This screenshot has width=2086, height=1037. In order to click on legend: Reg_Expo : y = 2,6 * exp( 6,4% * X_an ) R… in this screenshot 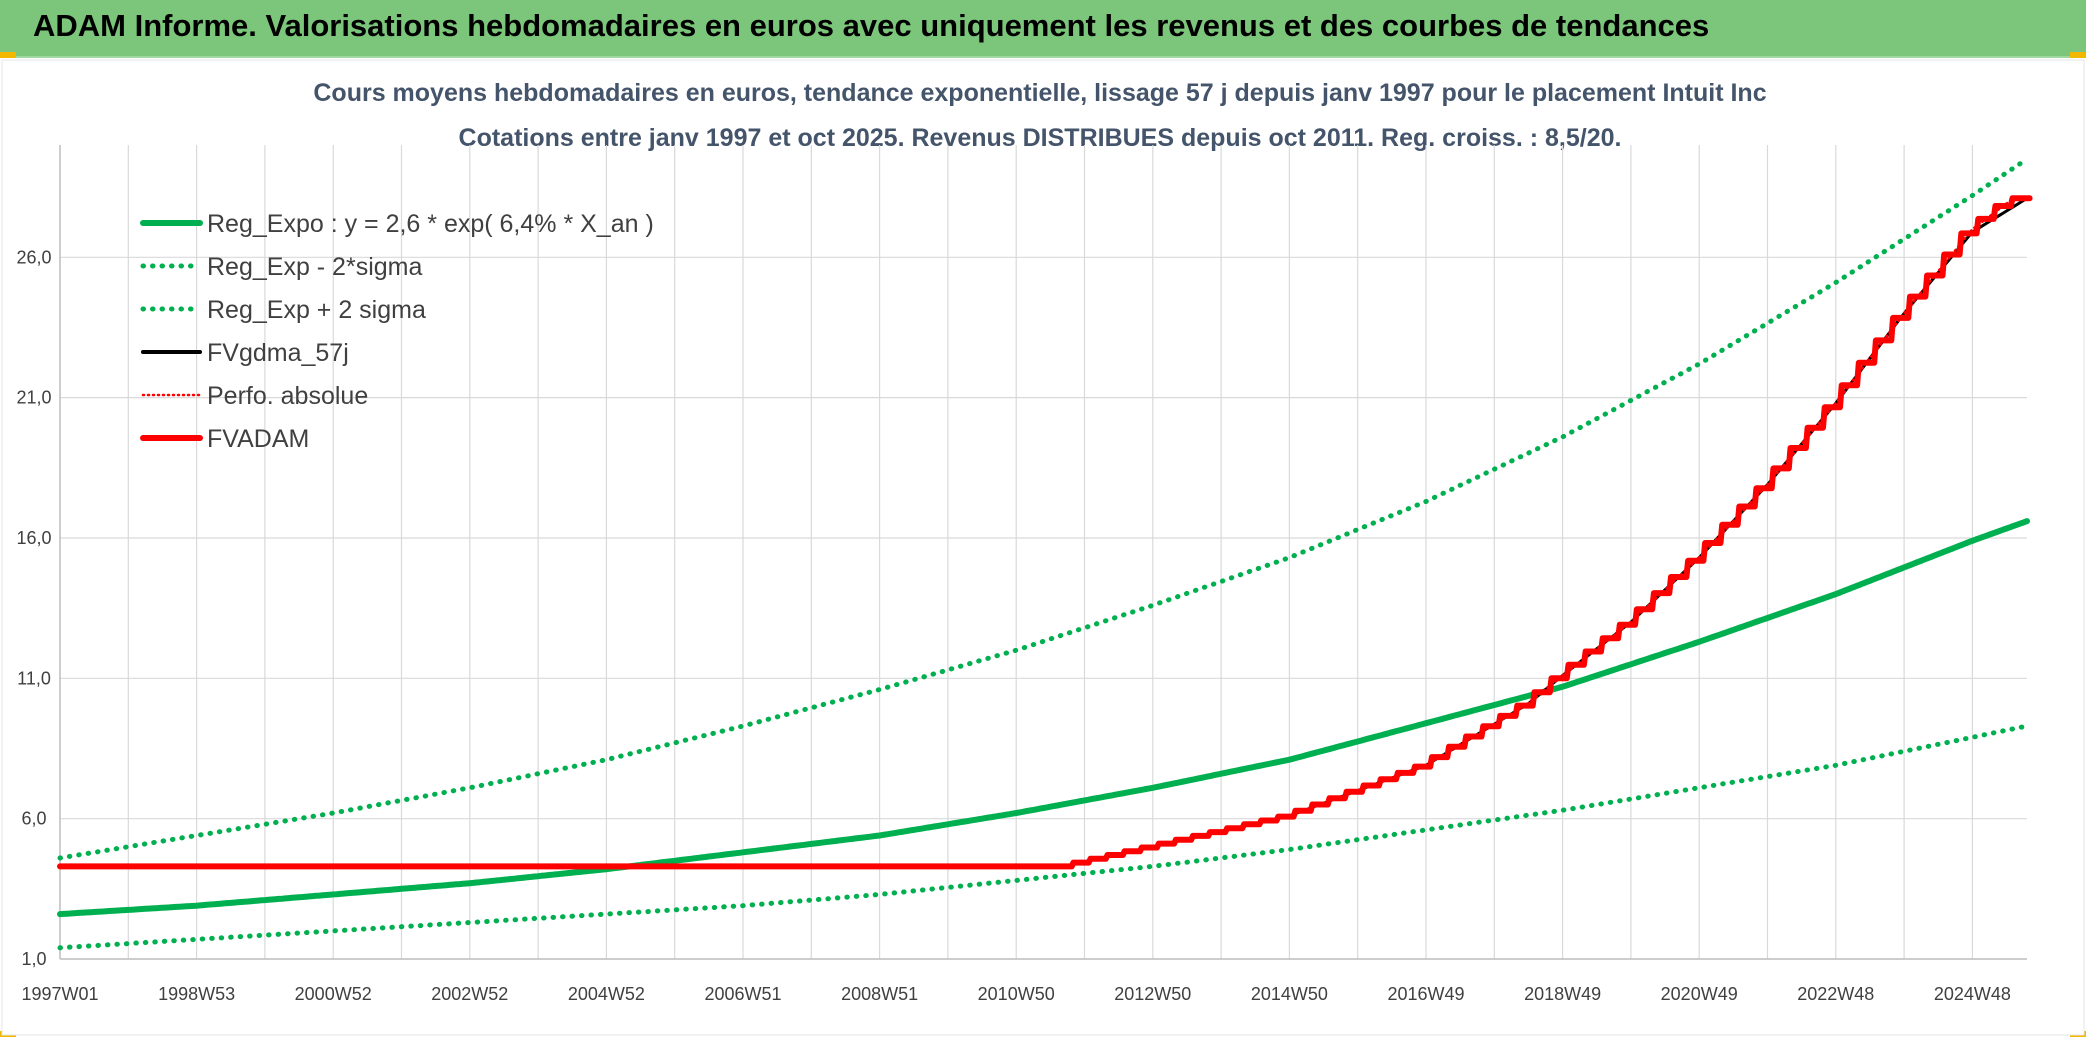, I will do `click(397, 331)`.